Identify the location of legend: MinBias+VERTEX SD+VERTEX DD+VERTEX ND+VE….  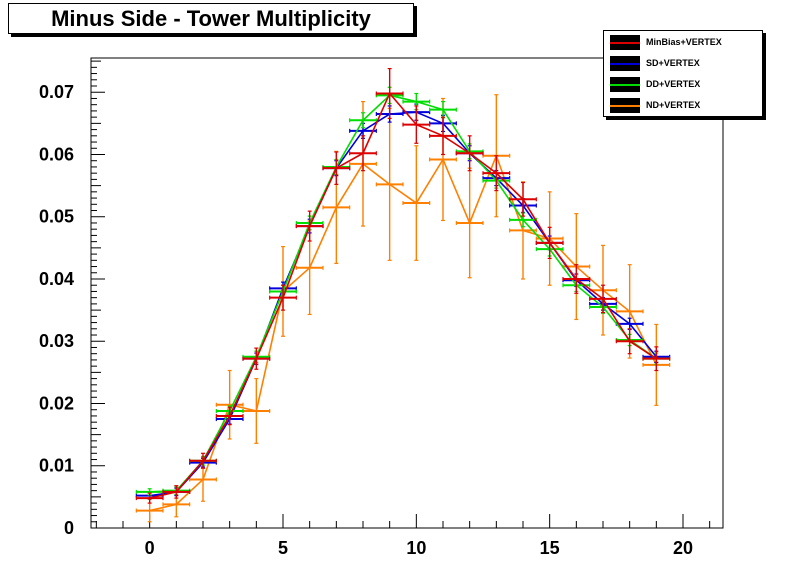
(683, 73).